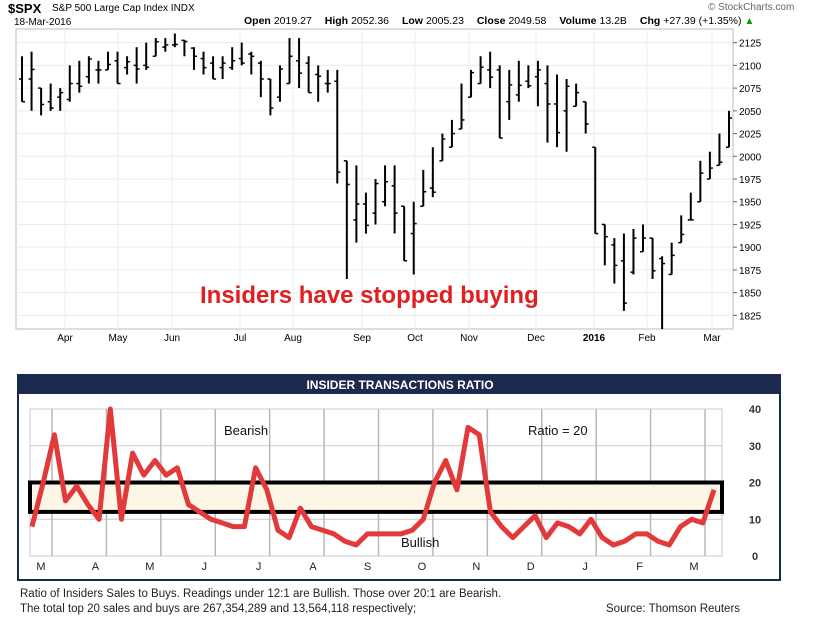 The image size is (821, 634). I want to click on ratio-xtick-label: N, so click(476, 567).